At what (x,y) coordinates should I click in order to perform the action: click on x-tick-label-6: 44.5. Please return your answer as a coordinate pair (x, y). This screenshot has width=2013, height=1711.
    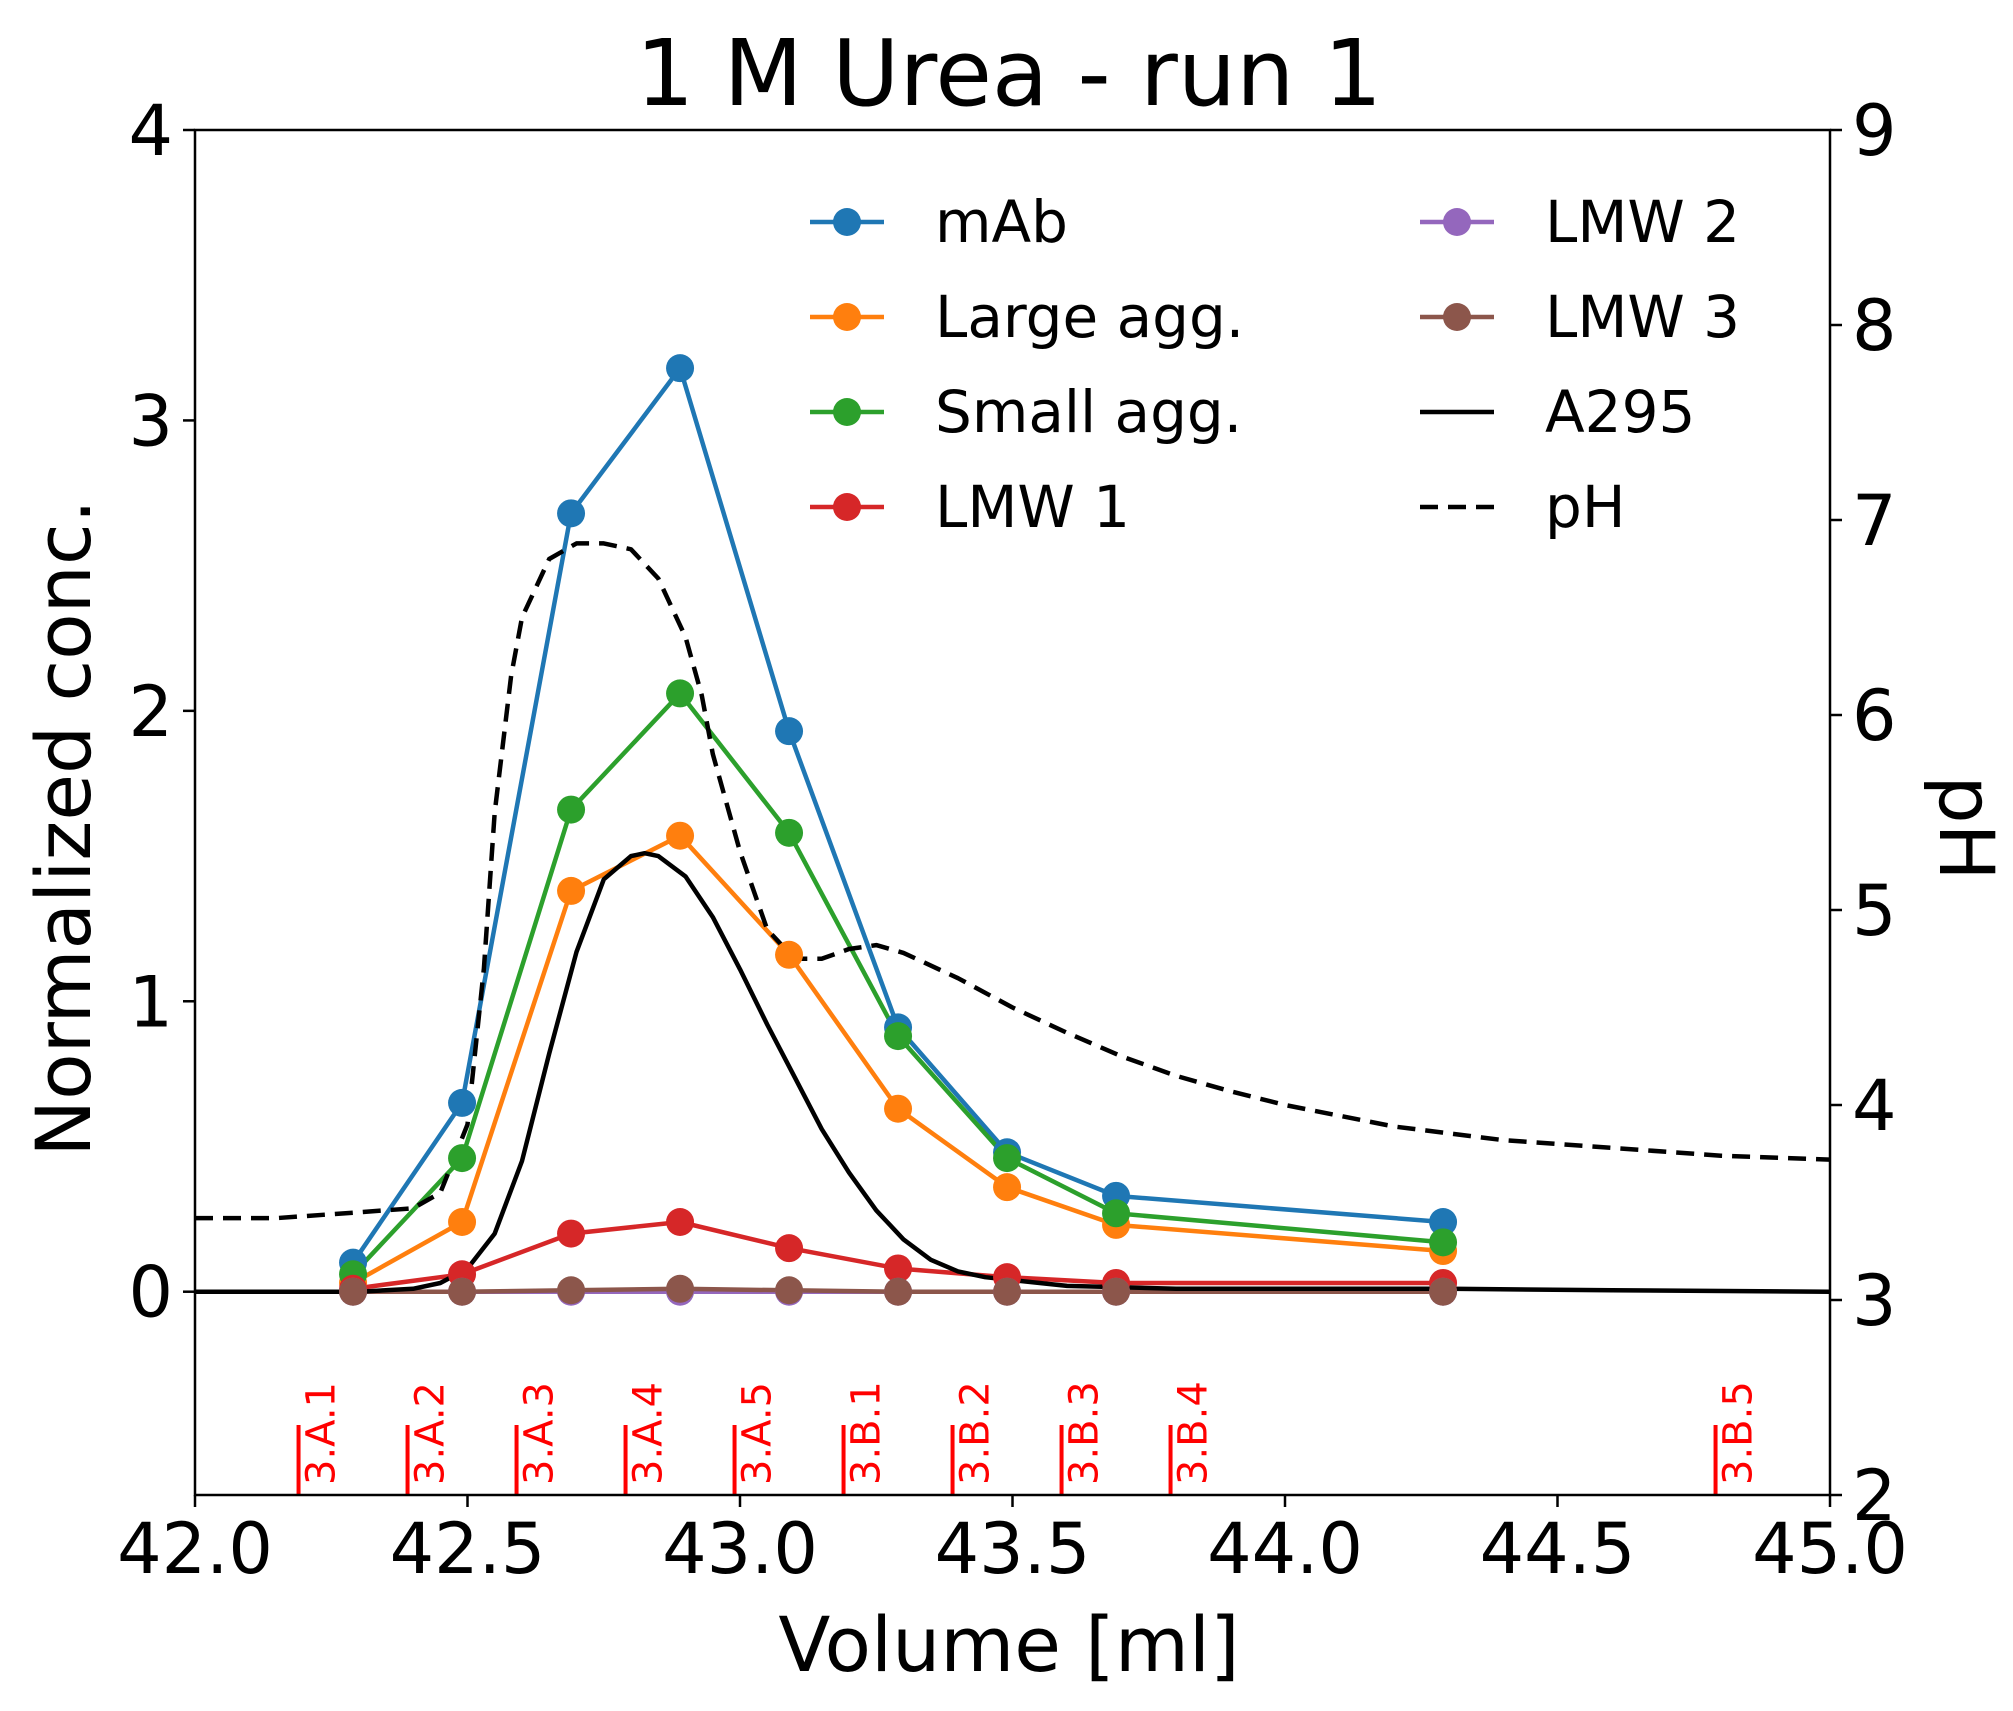
    Looking at the image, I should click on (1558, 1549).